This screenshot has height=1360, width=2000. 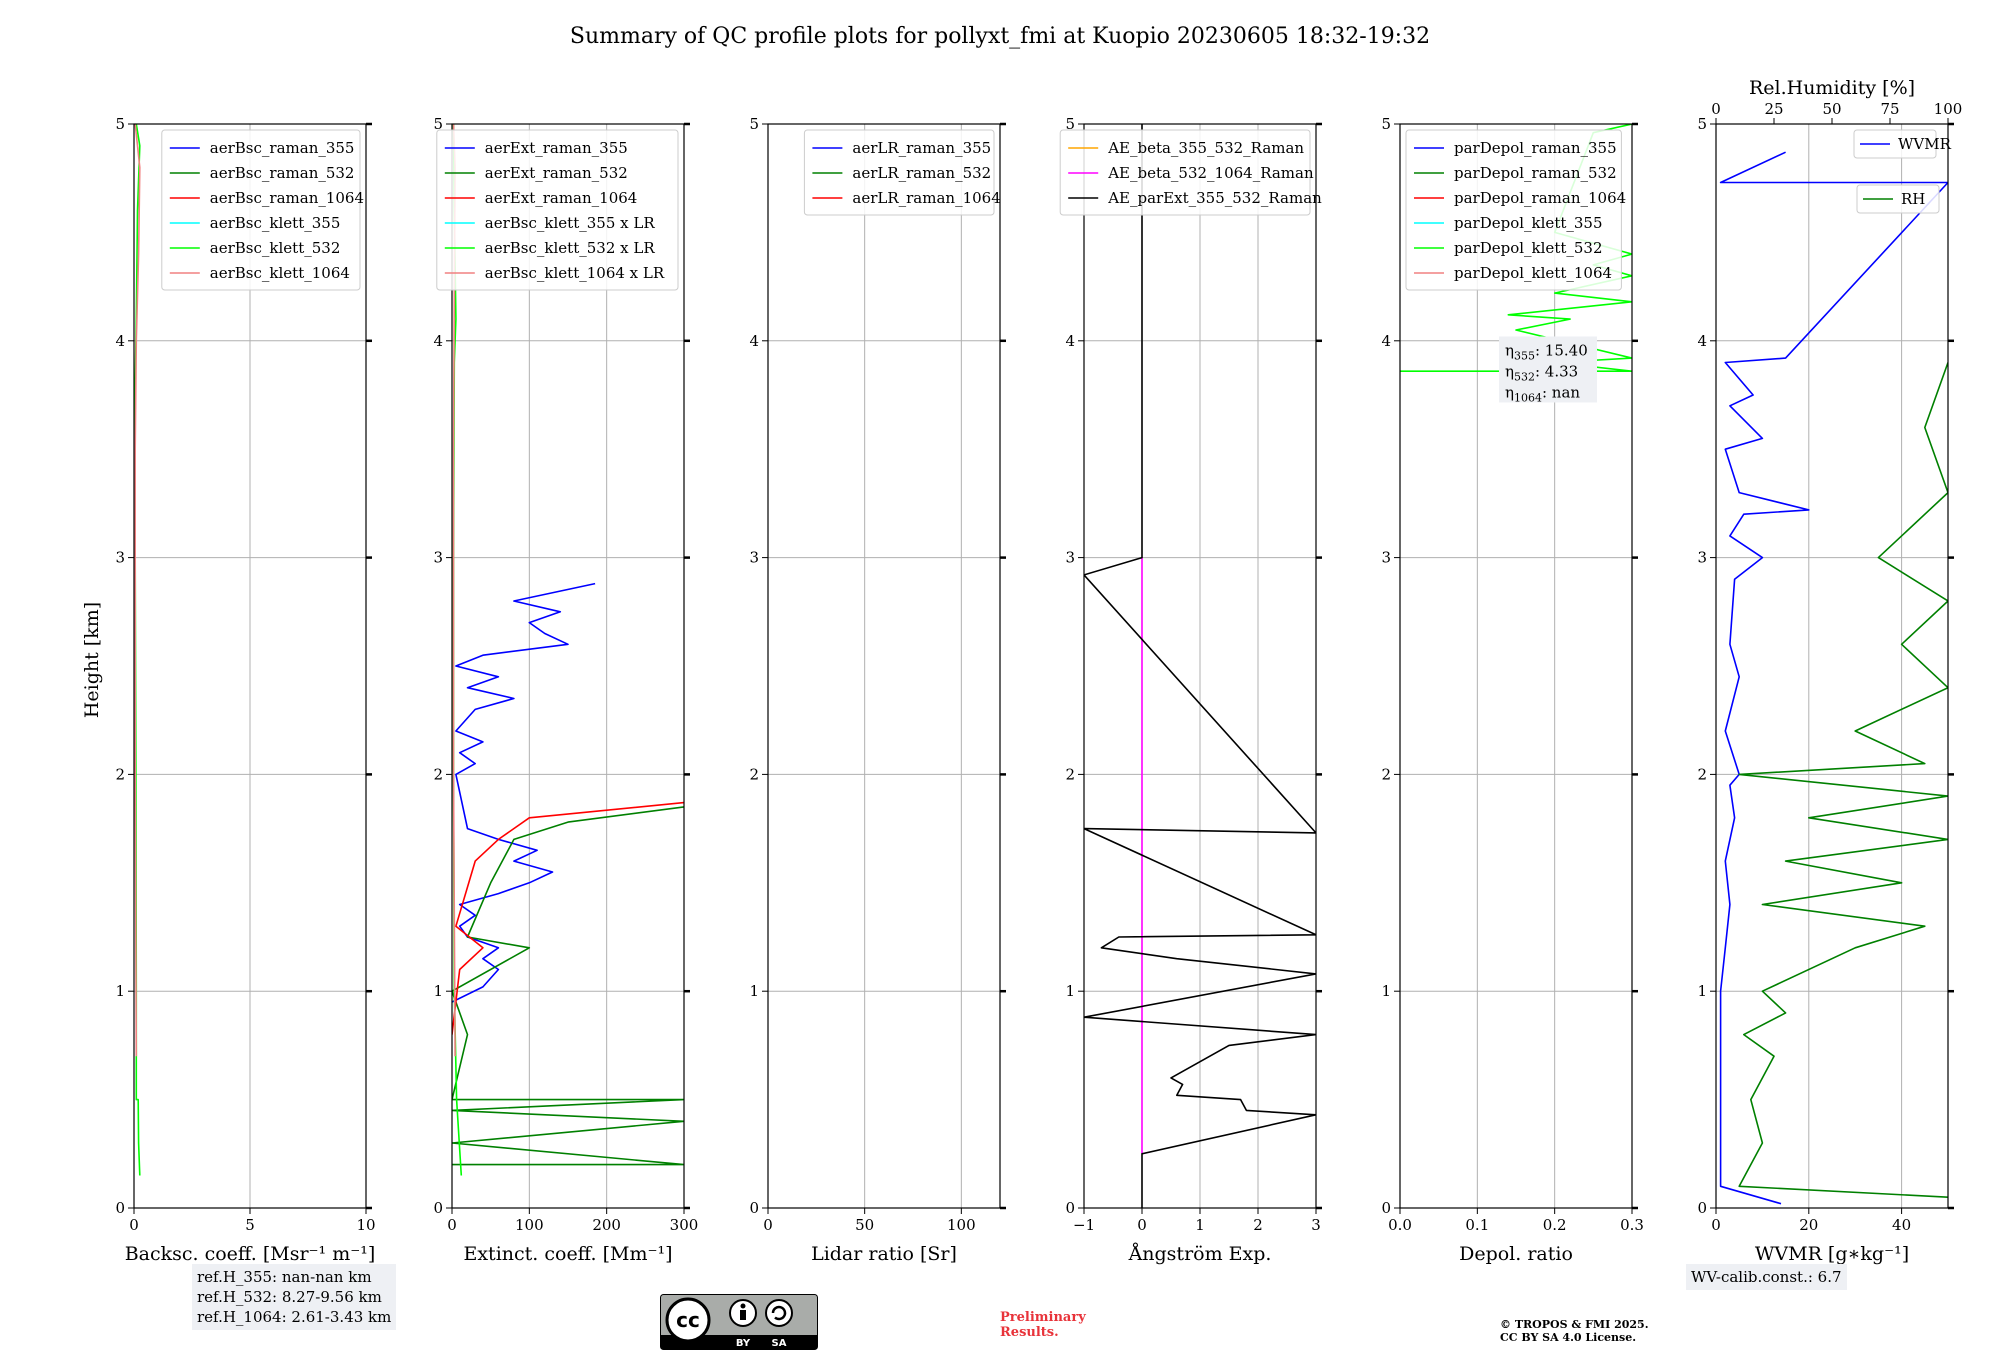 I want to click on legend-label: parDepol_klett_532, so click(x=1528, y=248).